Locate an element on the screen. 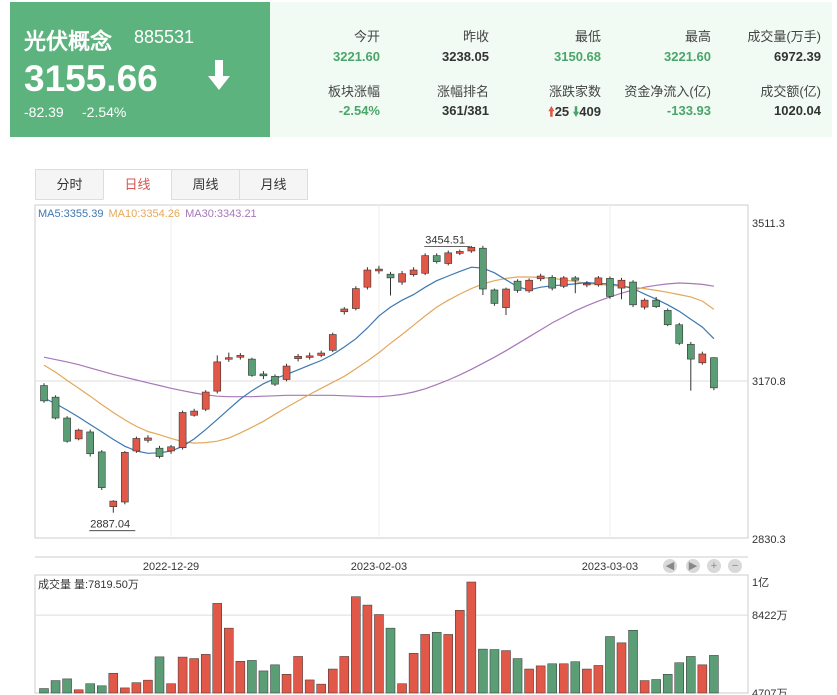 The image size is (837, 695). price-tick-label: 3511.3 is located at coordinates (768, 224).